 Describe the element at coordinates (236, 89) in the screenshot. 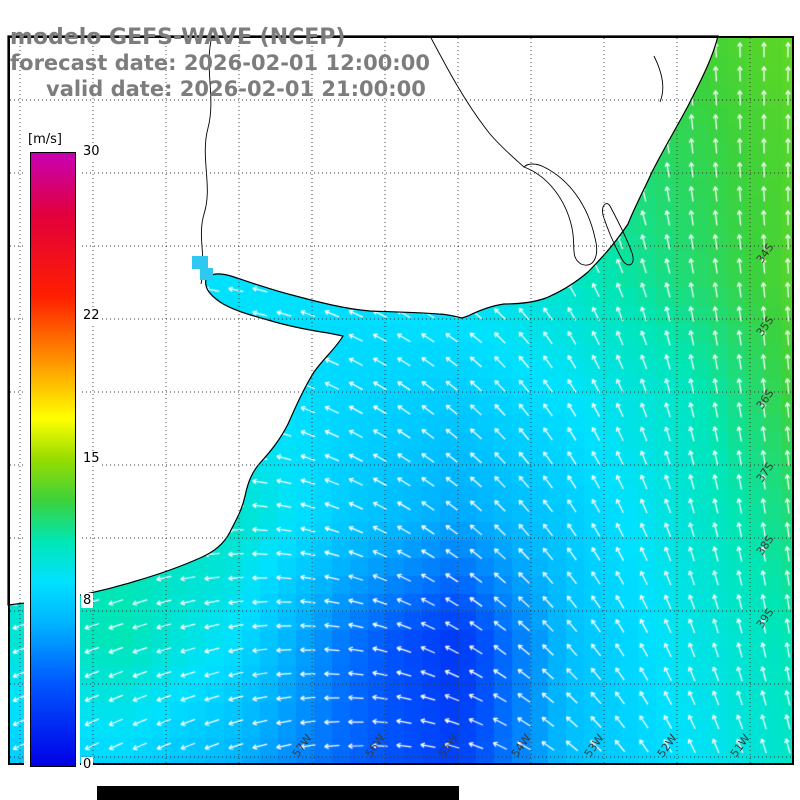

I see `title-valid-date: valid date: 2026-02-01 21:00:00` at that location.